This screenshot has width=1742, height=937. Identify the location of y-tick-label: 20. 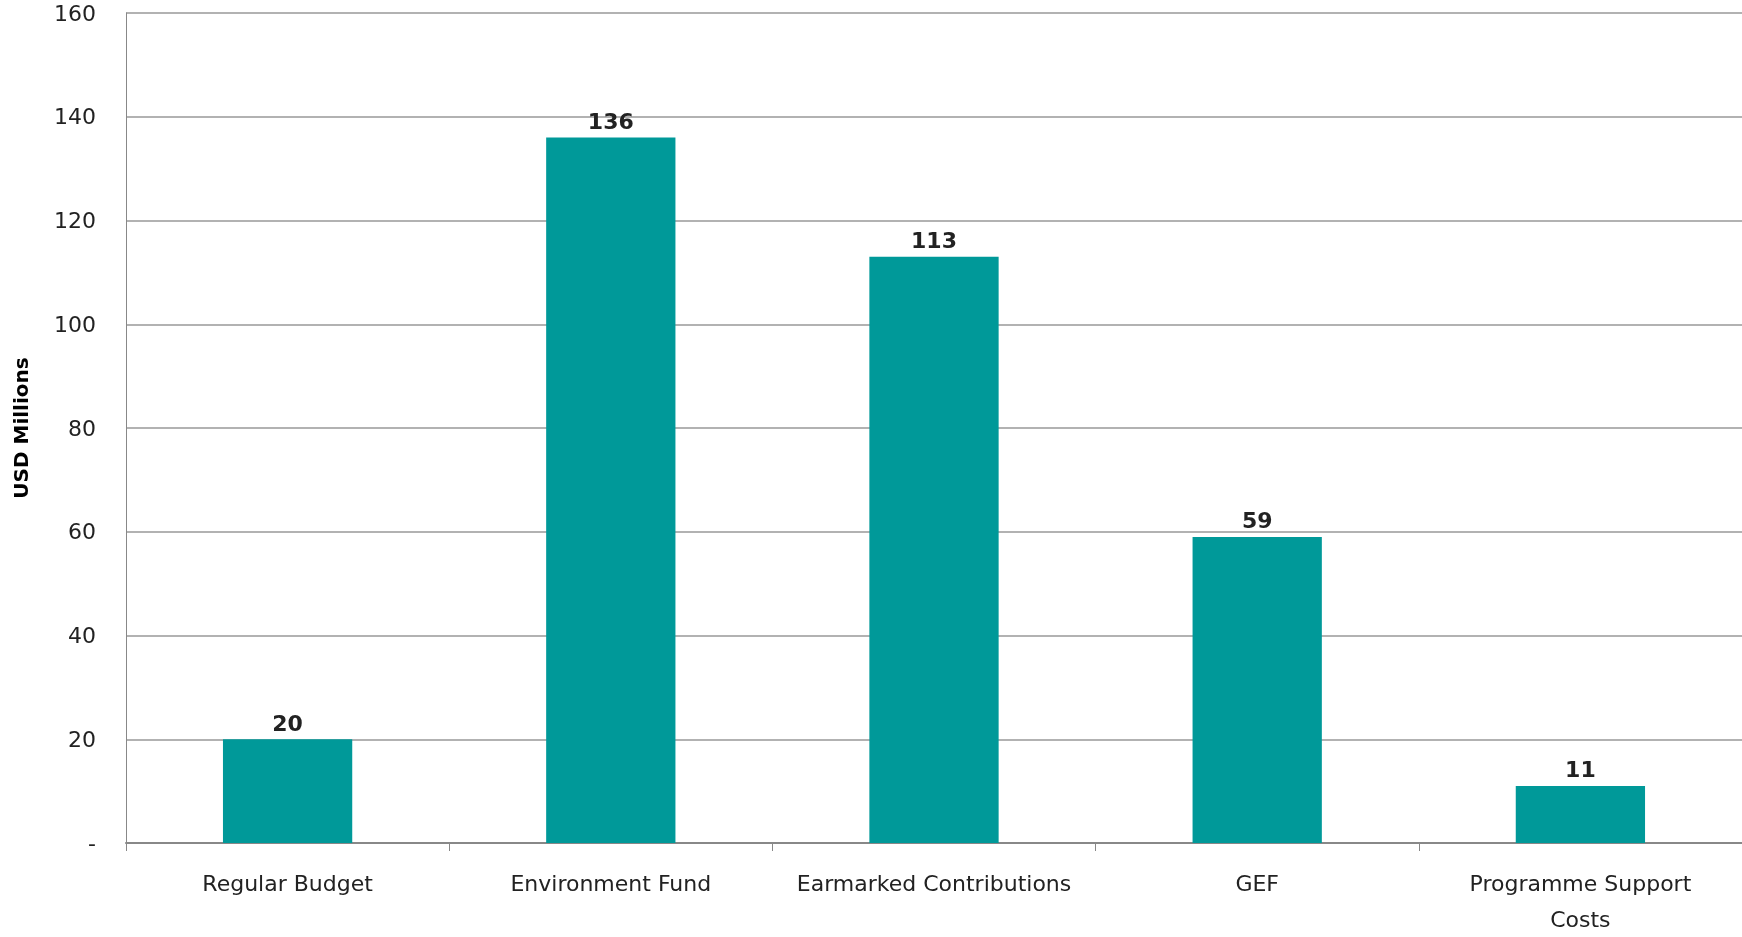
(82, 739).